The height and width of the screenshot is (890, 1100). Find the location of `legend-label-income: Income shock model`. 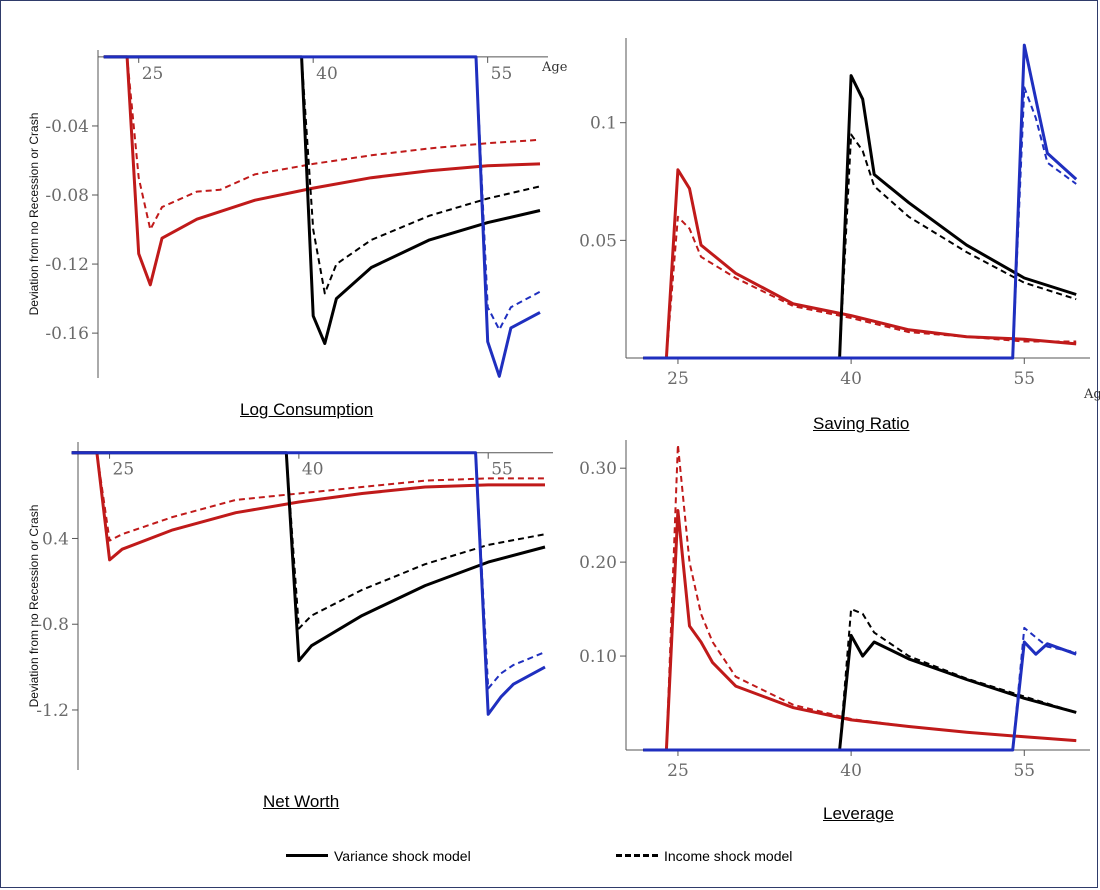

legend-label-income: Income shock model is located at coordinates (728, 856).